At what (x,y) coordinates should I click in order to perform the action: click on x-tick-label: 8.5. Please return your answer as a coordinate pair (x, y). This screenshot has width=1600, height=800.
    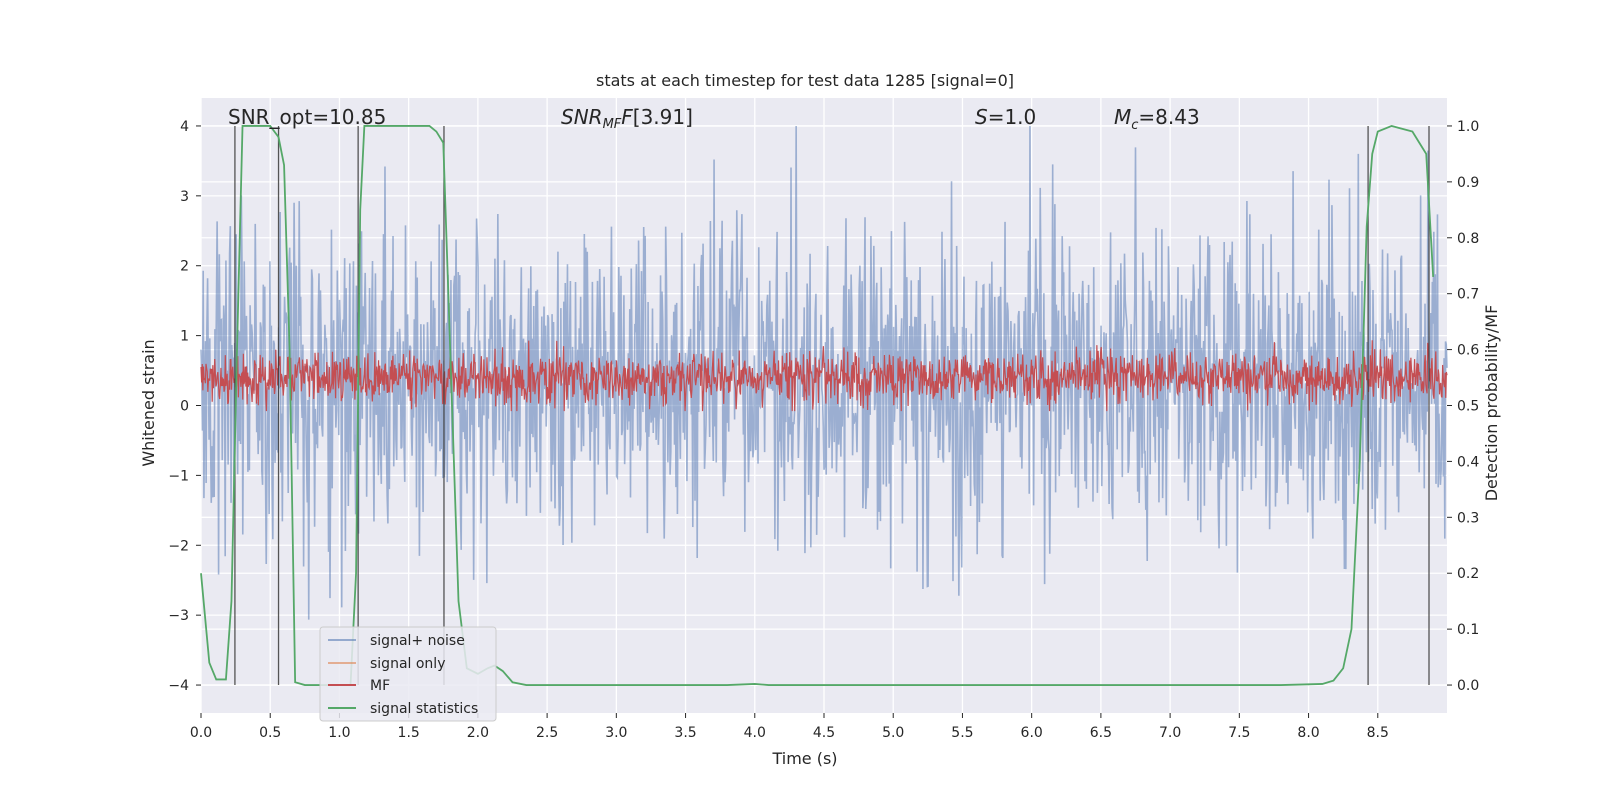
    Looking at the image, I should click on (1378, 733).